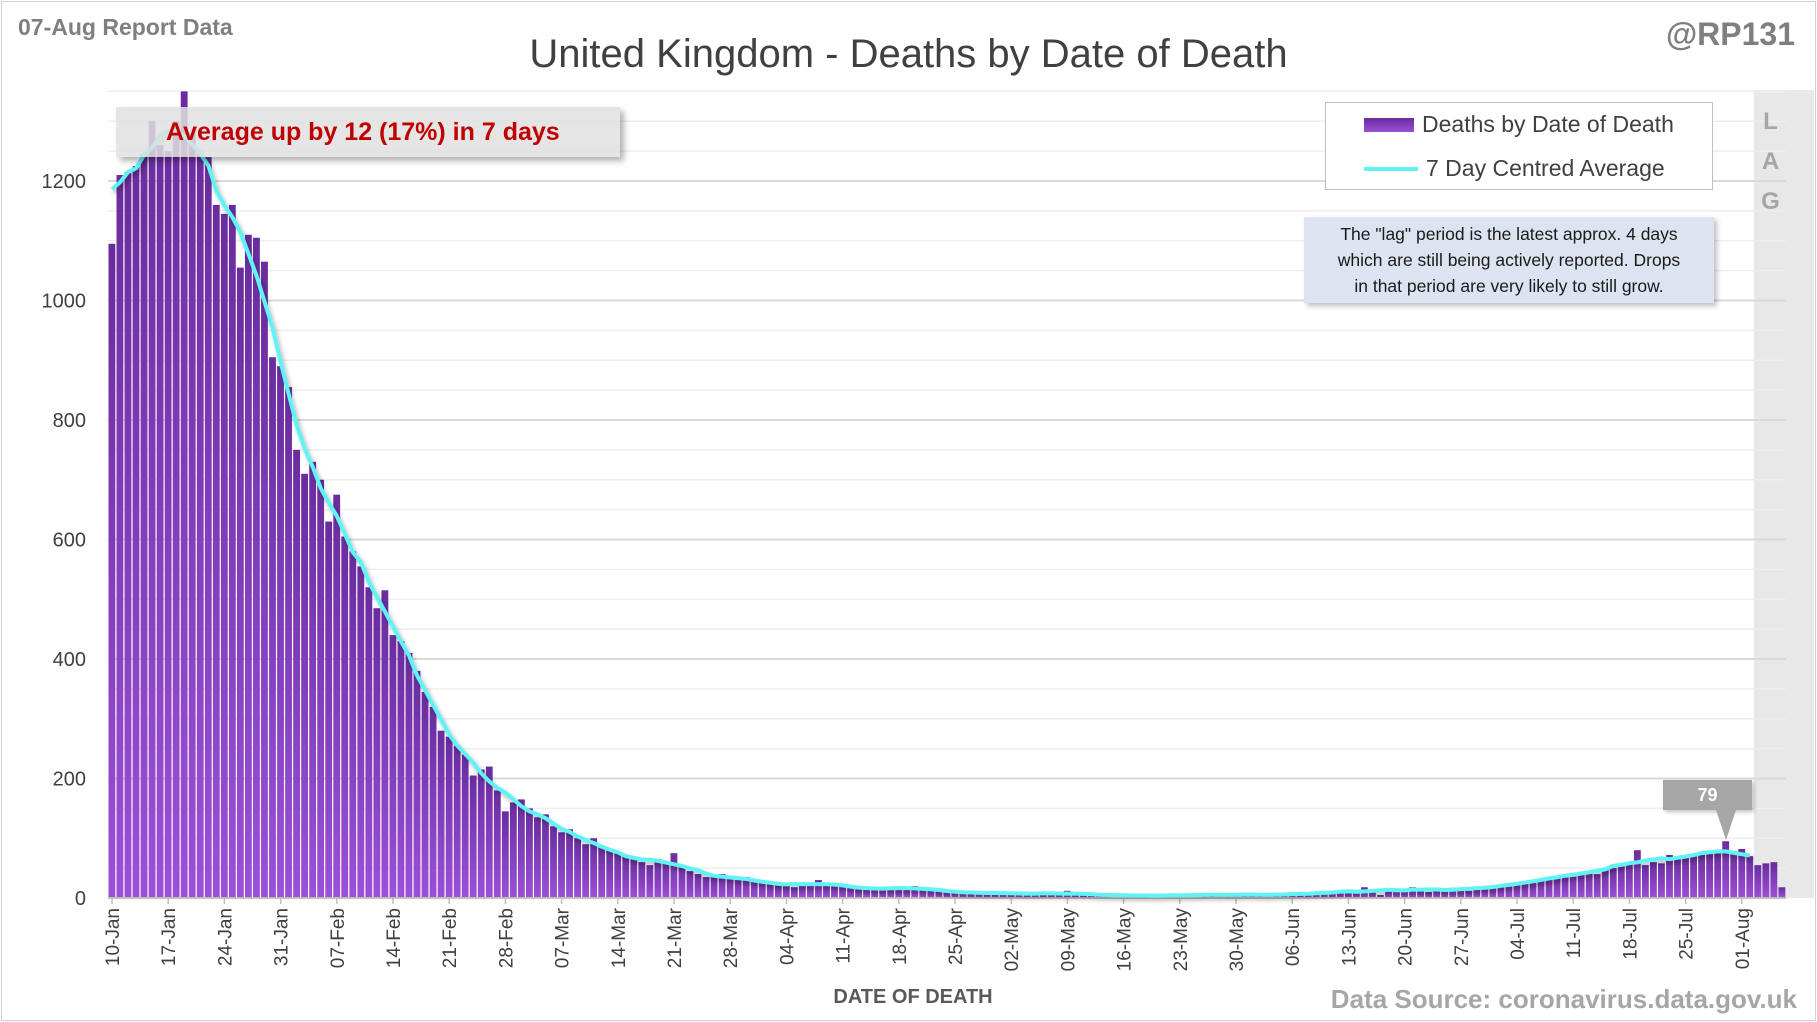 The height and width of the screenshot is (1022, 1817). Describe the element at coordinates (64, 182) in the screenshot. I see `y-tick-label: 1200` at that location.